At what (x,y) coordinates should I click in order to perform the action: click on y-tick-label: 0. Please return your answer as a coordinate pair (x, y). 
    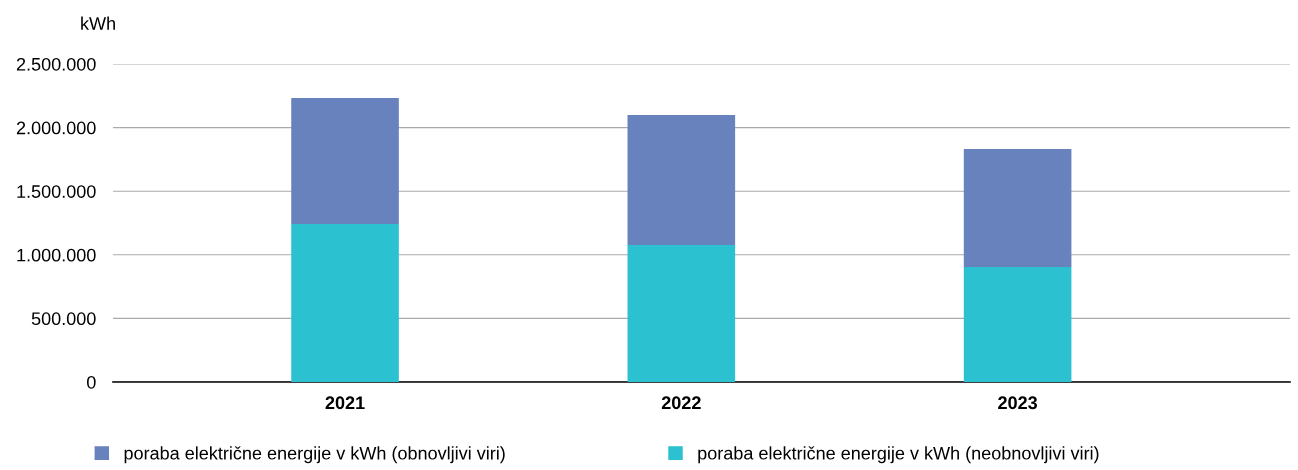
    Looking at the image, I should click on (91, 382).